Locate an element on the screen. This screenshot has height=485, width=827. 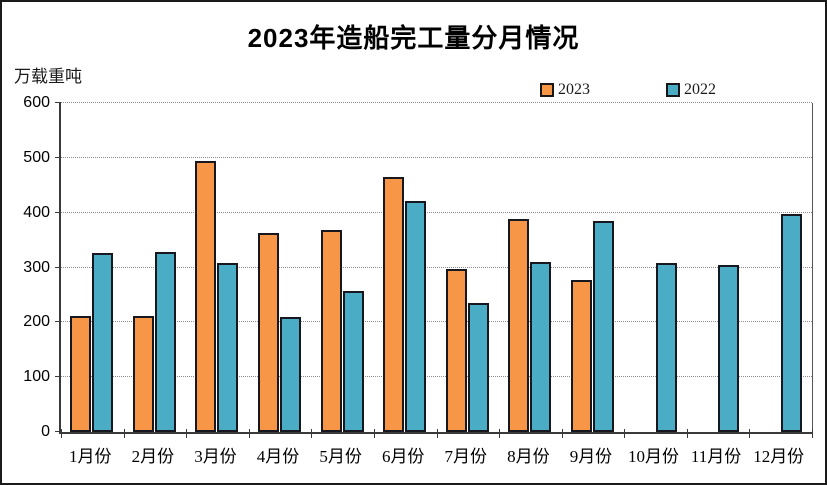
bar-2023-9月份 is located at coordinates (581, 356).